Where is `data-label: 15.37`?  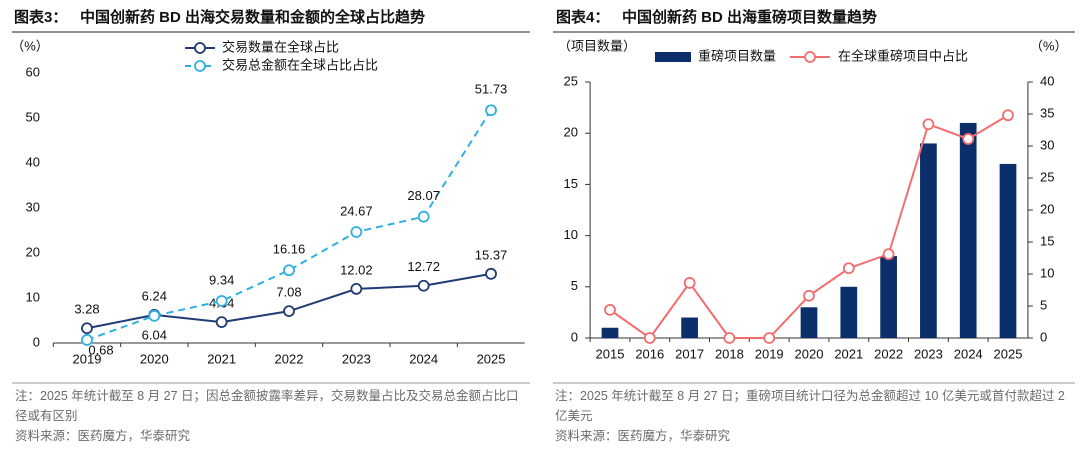 data-label: 15.37 is located at coordinates (491, 254).